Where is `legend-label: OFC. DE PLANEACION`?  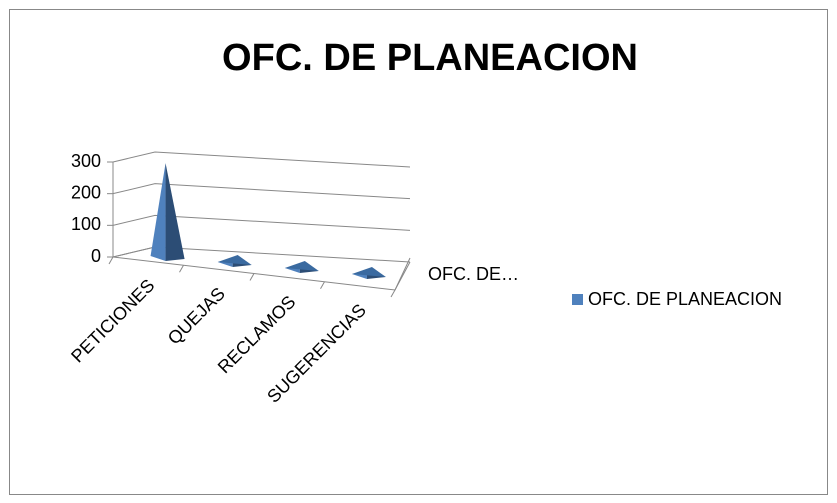 legend-label: OFC. DE PLANEACION is located at coordinates (685, 299).